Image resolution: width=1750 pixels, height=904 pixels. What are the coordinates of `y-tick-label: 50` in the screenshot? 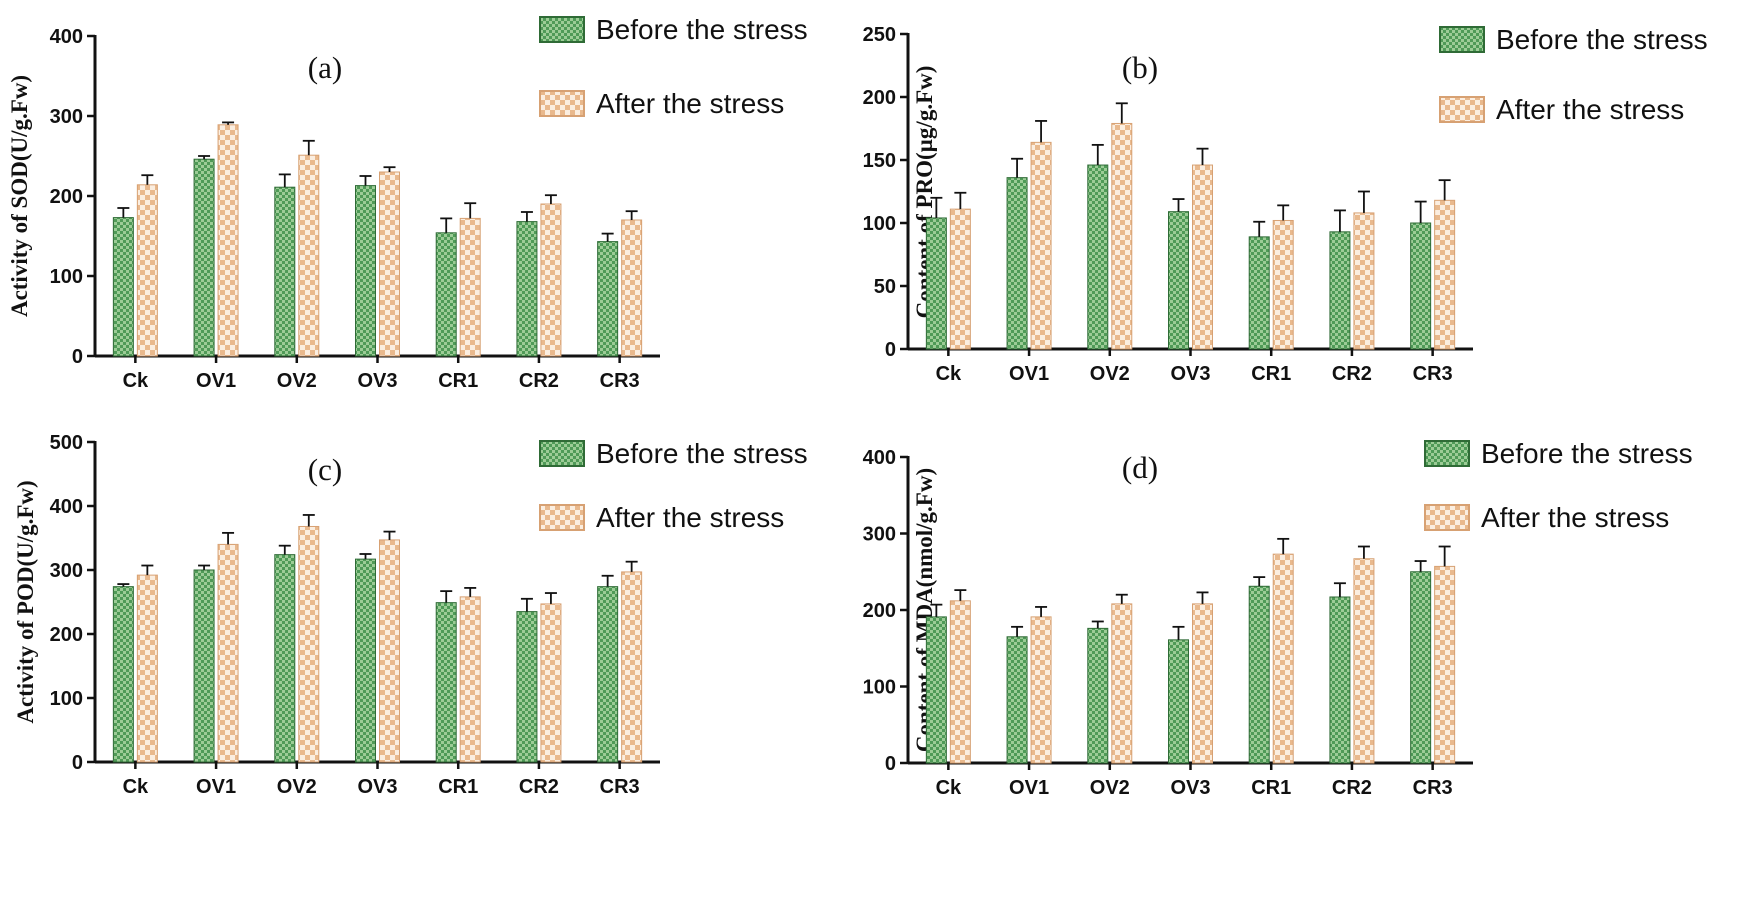 It's located at (885, 287).